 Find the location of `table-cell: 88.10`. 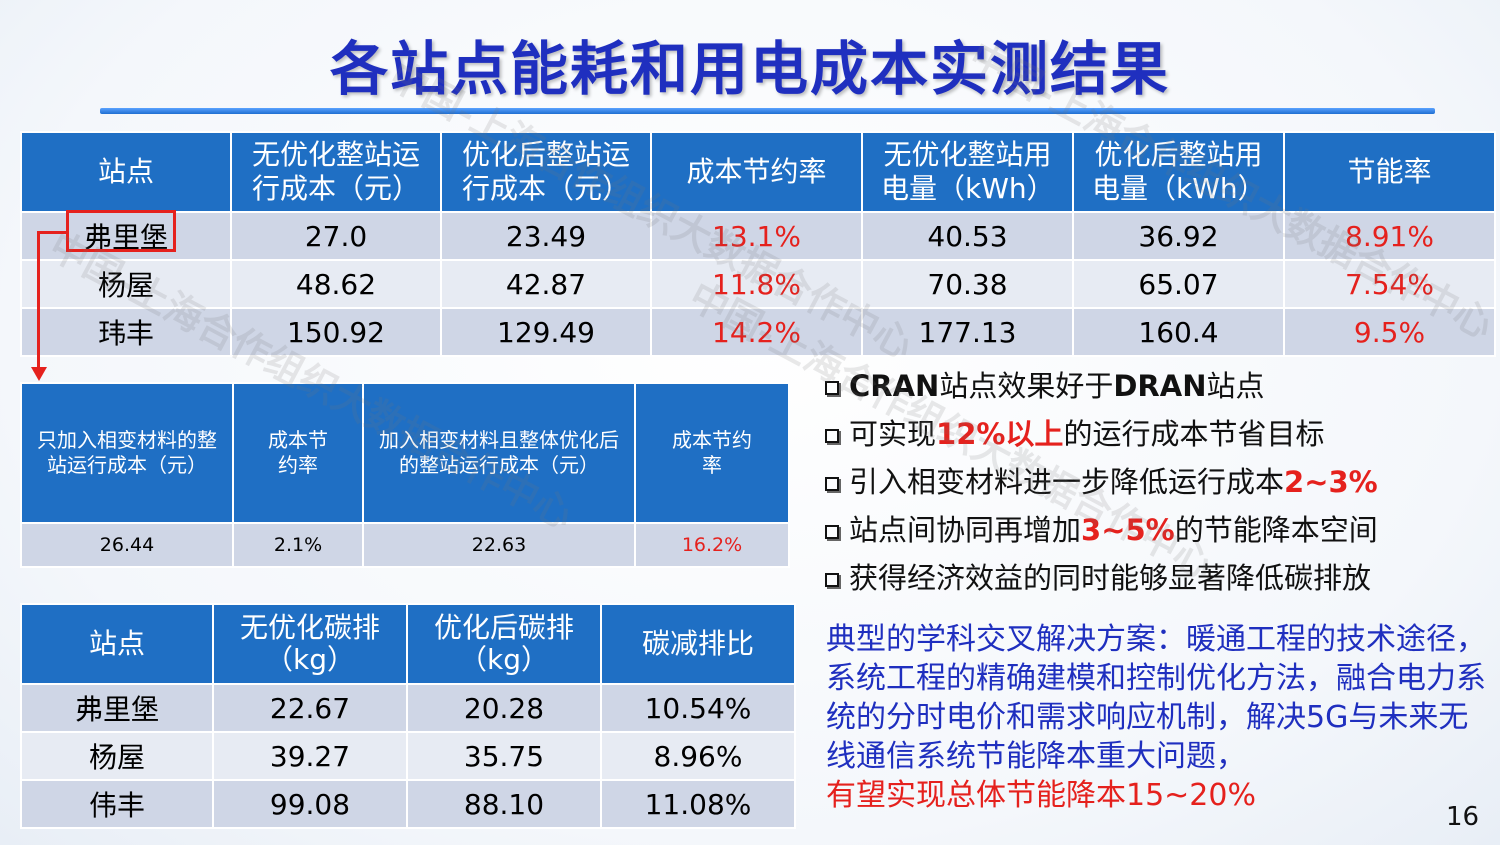

table-cell: 88.10 is located at coordinates (504, 804).